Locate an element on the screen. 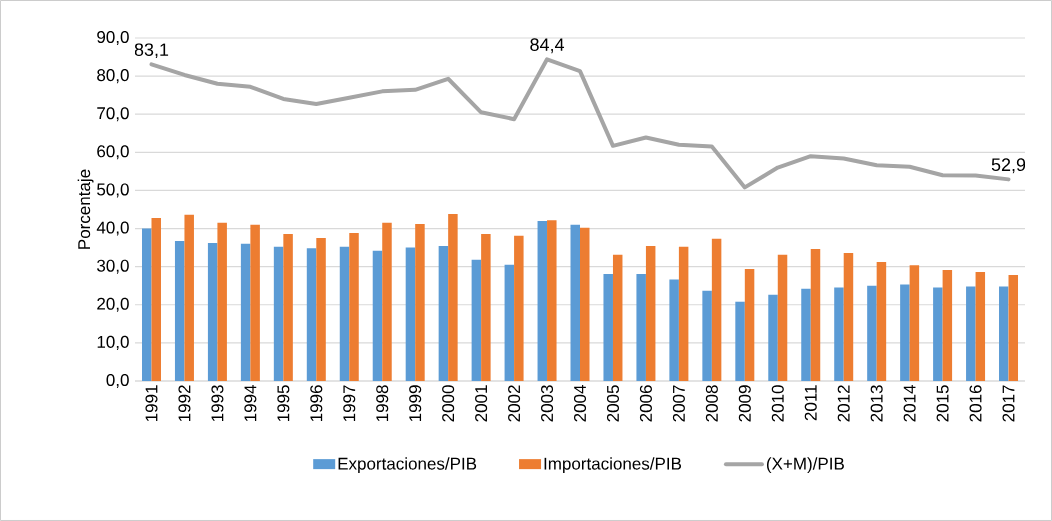  x-tick-label: 2010 is located at coordinates (777, 403).